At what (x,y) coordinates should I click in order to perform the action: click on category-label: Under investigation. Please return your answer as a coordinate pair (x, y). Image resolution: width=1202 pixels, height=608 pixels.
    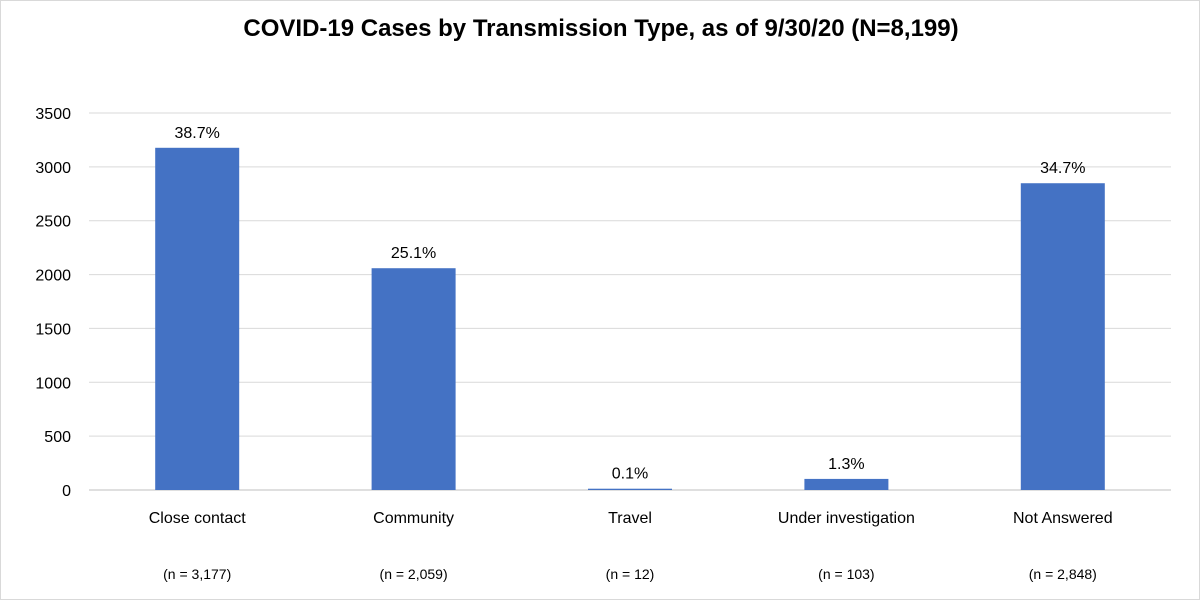
    Looking at the image, I should click on (846, 518).